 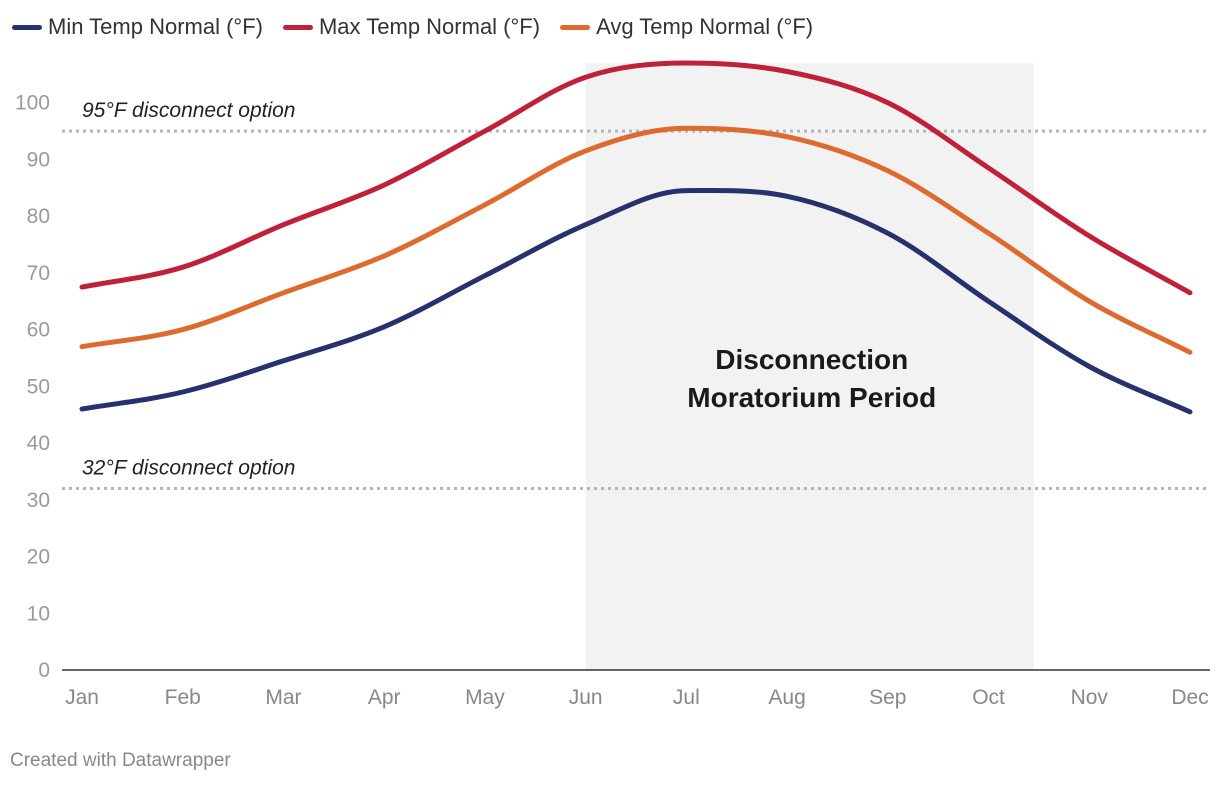 What do you see at coordinates (38, 443) in the screenshot?
I see `y-tick-label: 40` at bounding box center [38, 443].